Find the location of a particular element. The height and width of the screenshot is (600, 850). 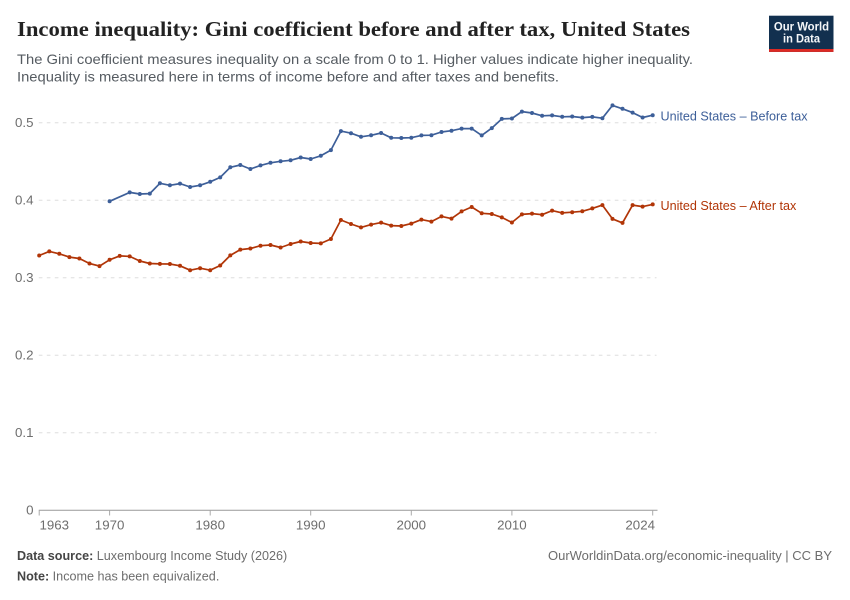

svg-text: 0.4 is located at coordinates (24, 199).